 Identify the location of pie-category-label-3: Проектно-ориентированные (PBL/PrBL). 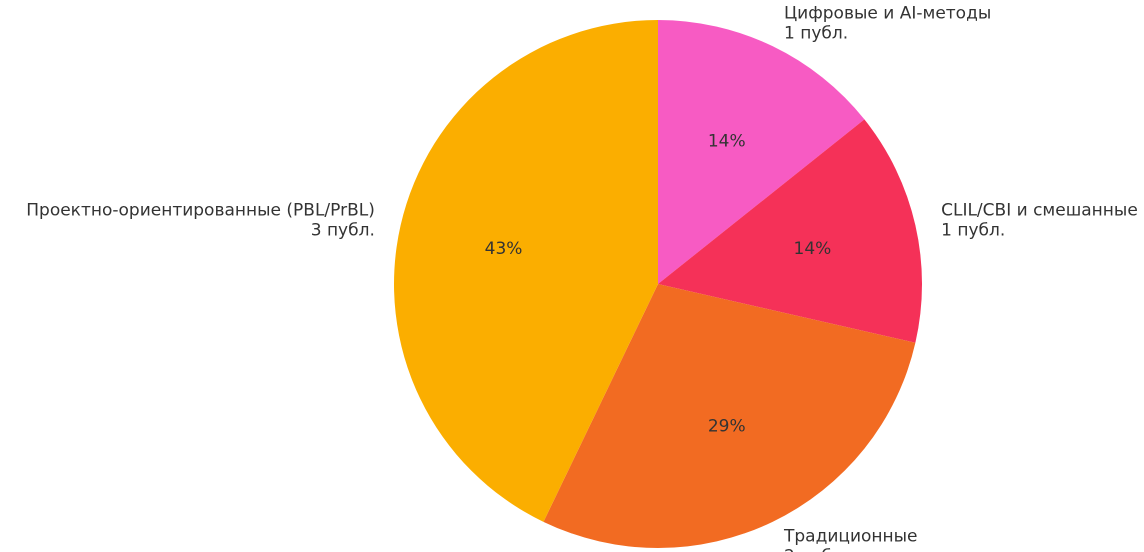
(200, 210).